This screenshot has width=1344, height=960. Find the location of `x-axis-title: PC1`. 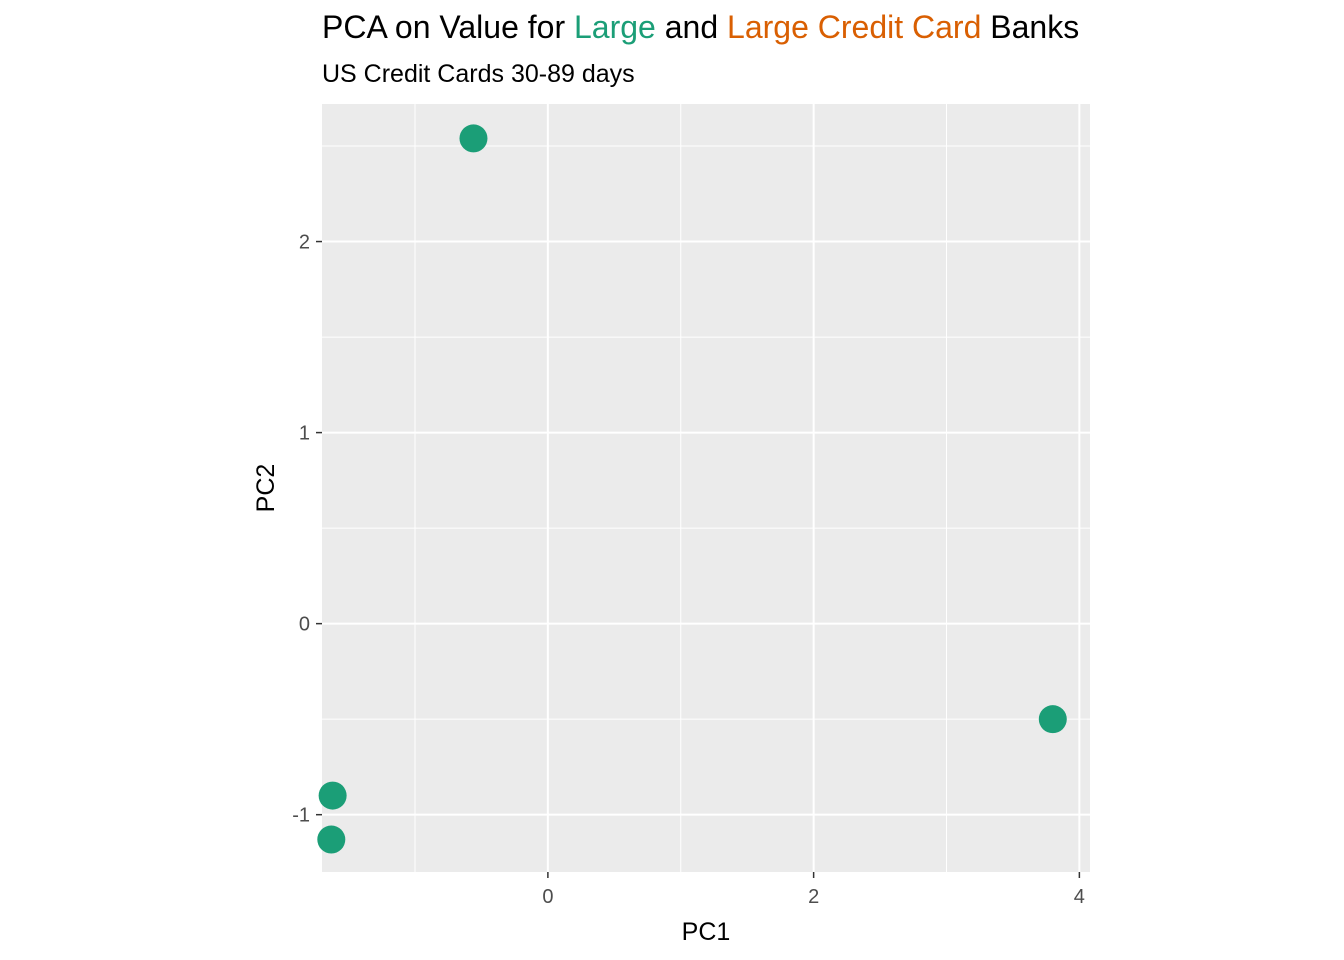

x-axis-title: PC1 is located at coordinates (706, 932).